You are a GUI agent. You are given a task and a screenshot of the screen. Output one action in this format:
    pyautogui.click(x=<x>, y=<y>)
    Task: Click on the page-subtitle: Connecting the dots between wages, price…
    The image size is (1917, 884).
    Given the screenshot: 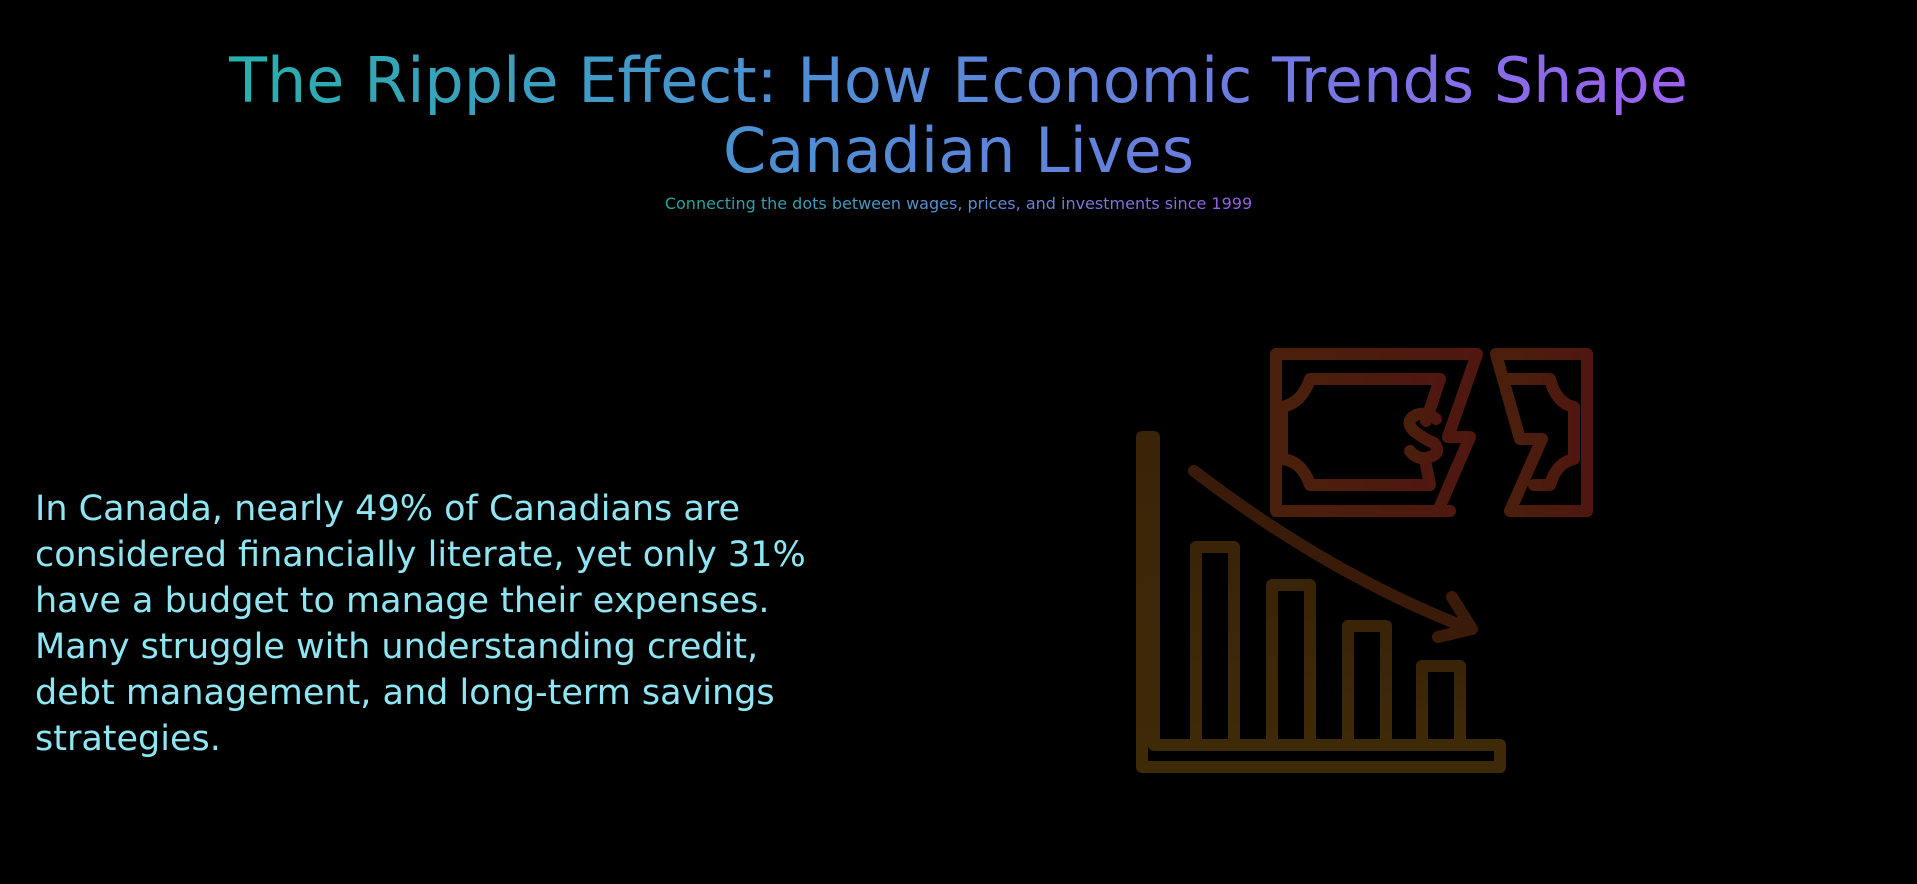 What is the action you would take?
    pyautogui.click(x=958, y=203)
    